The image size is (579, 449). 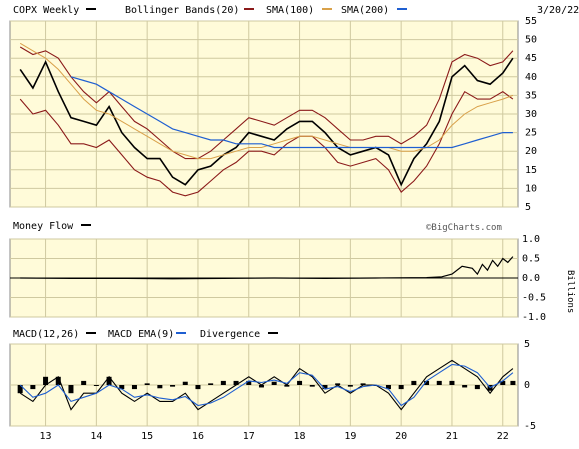 What do you see at coordinates (531, 95) in the screenshot?
I see `price-y-tick-6: 35` at bounding box center [531, 95].